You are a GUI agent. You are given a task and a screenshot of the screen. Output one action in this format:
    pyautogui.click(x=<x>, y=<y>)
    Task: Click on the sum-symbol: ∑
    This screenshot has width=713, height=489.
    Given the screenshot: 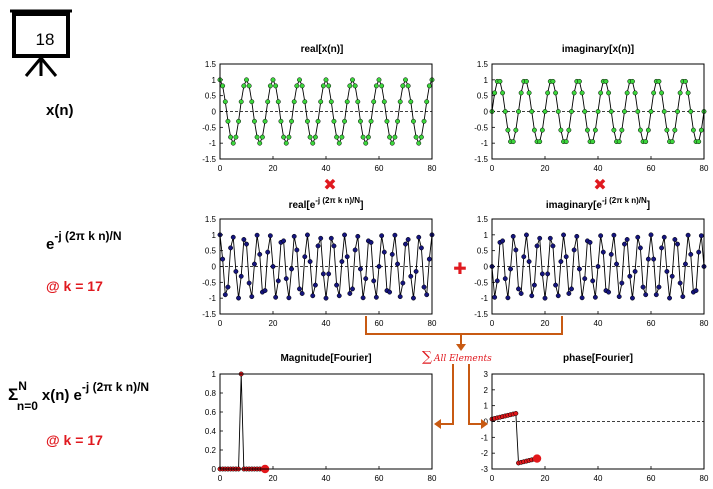 What is the action you would take?
    pyautogui.click(x=427, y=357)
    